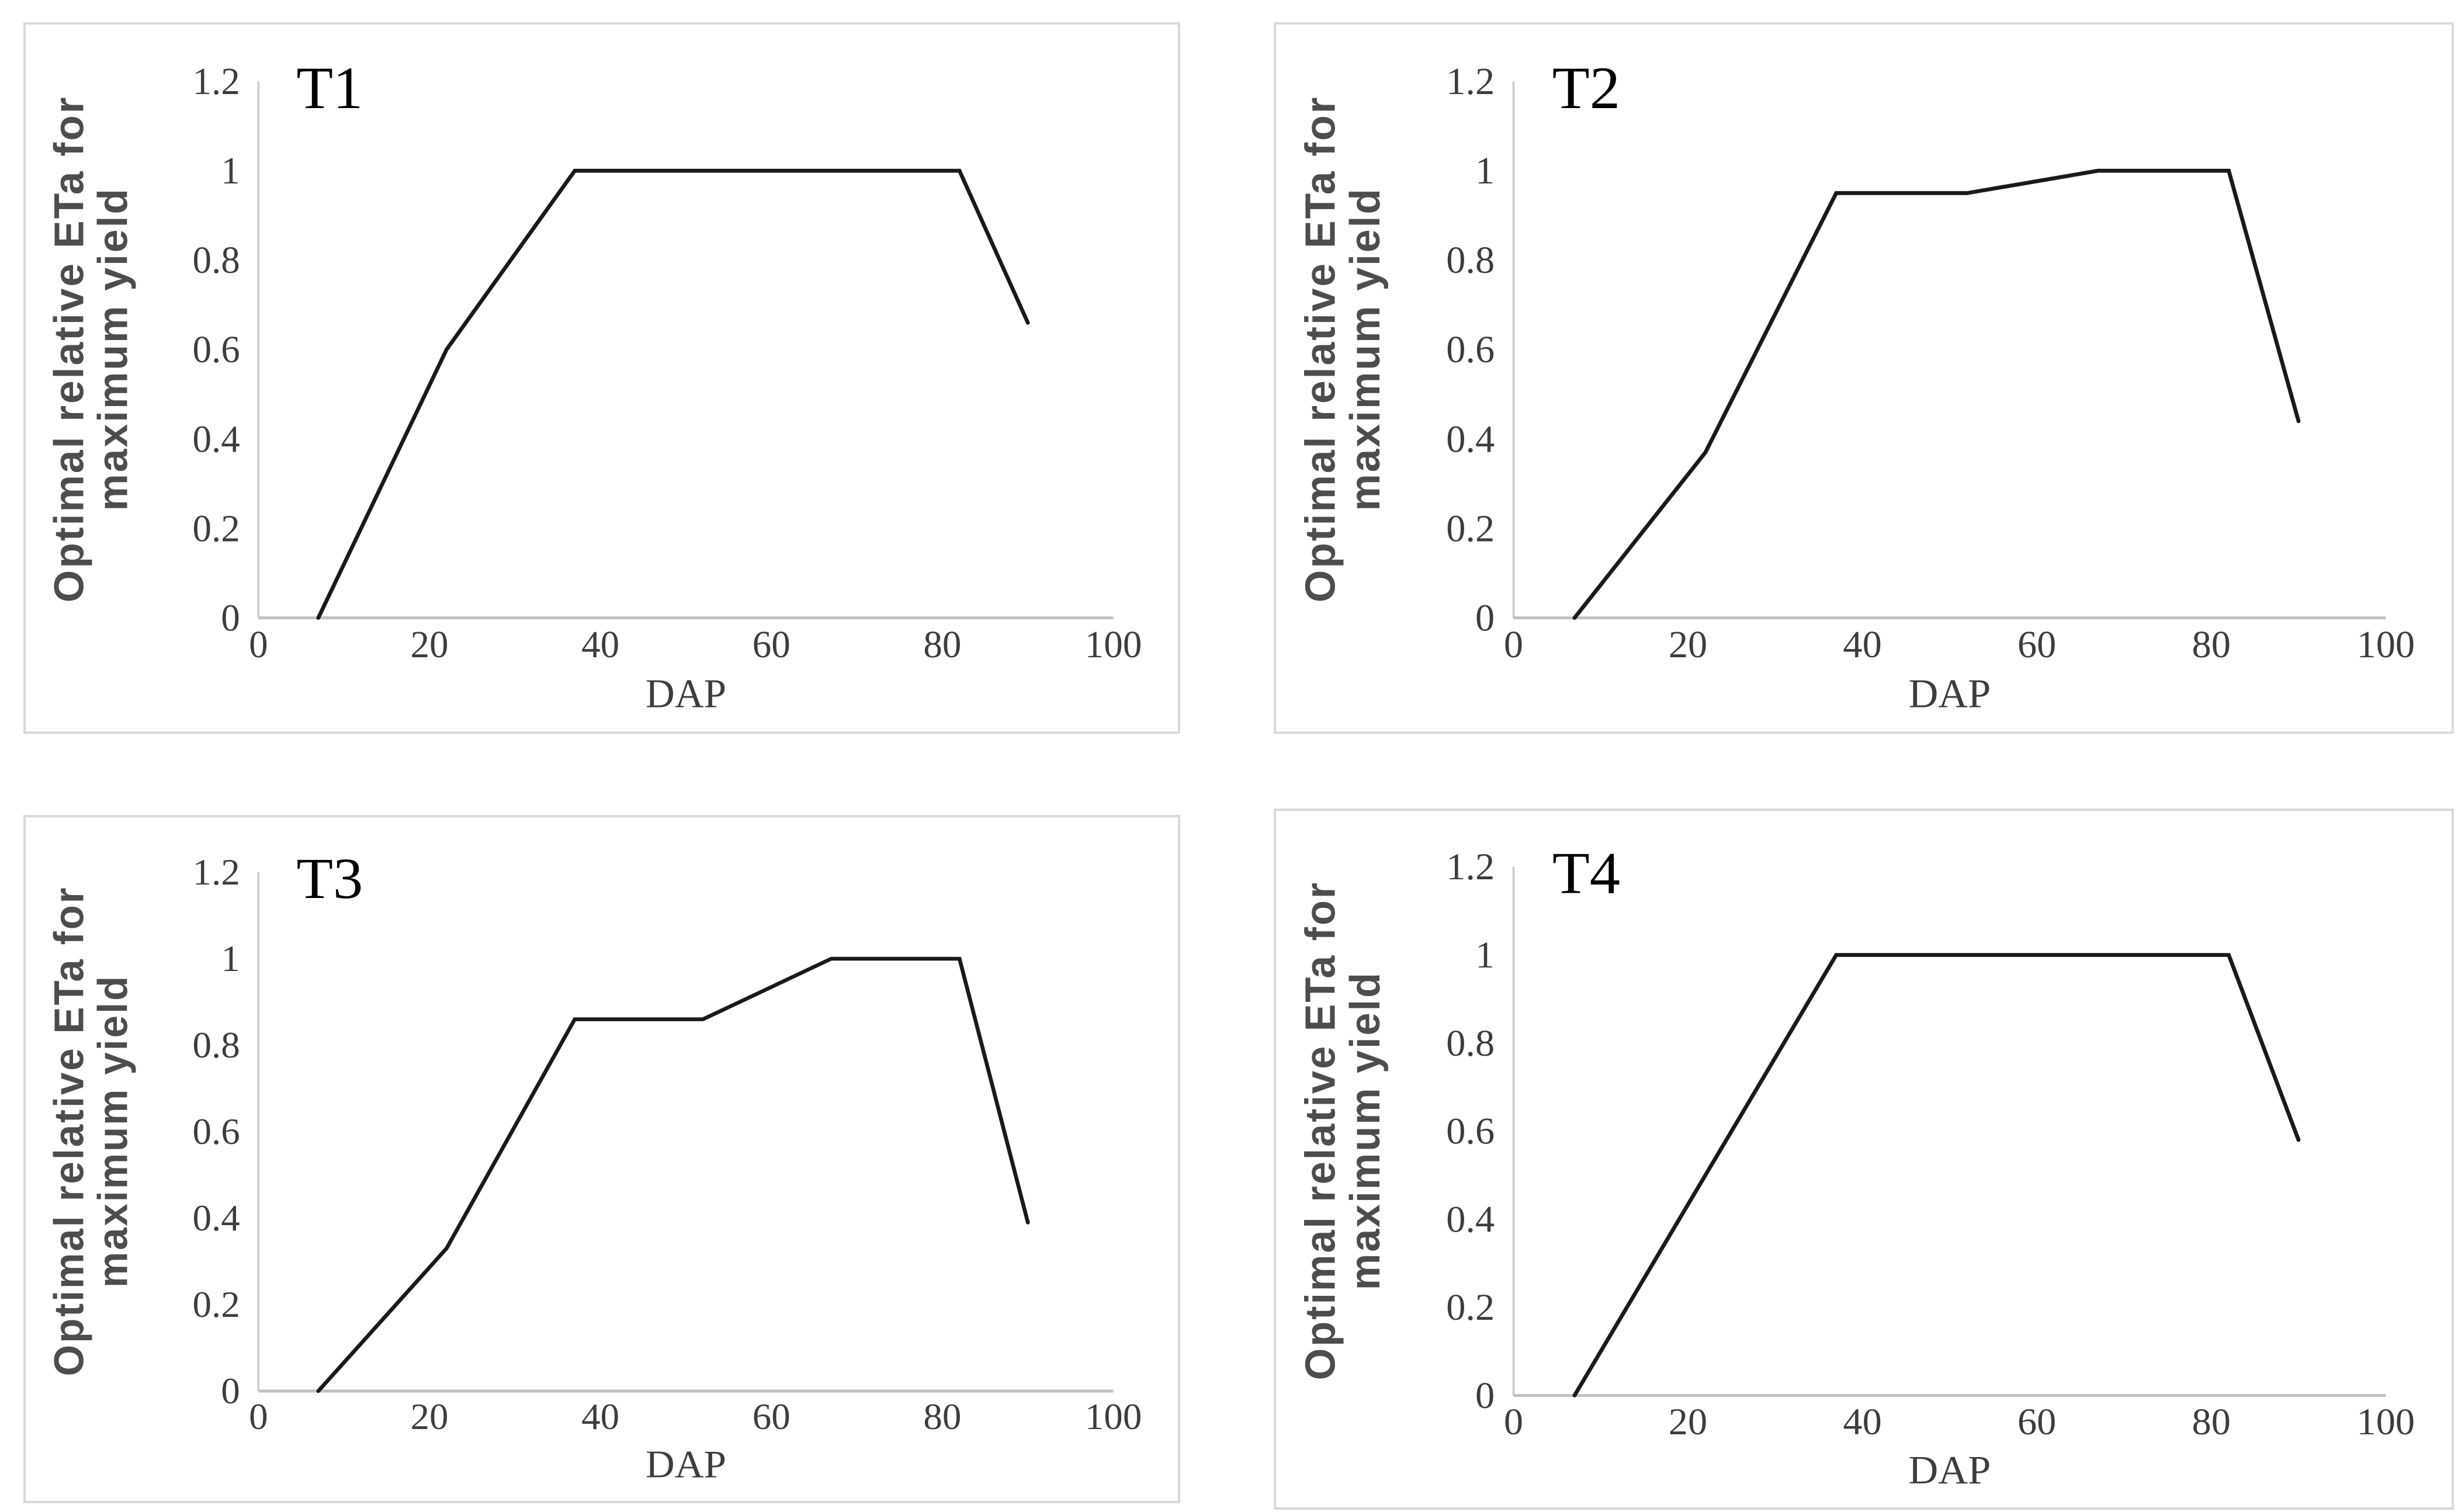 This screenshot has width=2458, height=1512. What do you see at coordinates (1586, 87) in the screenshot?
I see `chart-title: T2` at bounding box center [1586, 87].